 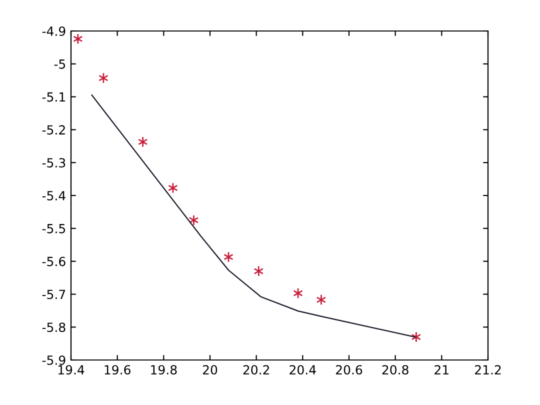 I want to click on y-tick-label: -5.5, so click(x=54, y=229).